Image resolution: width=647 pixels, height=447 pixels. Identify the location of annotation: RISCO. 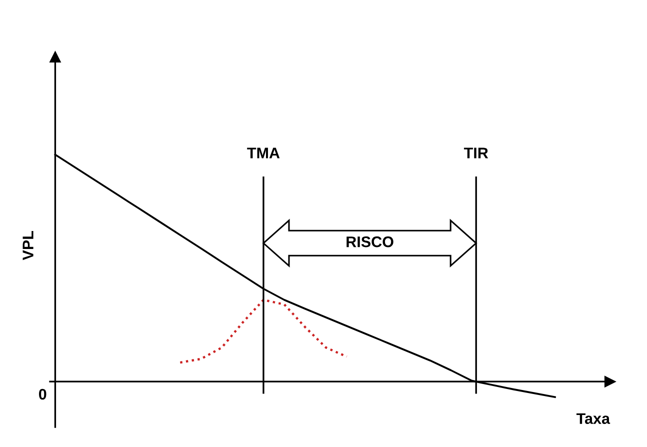
(370, 242).